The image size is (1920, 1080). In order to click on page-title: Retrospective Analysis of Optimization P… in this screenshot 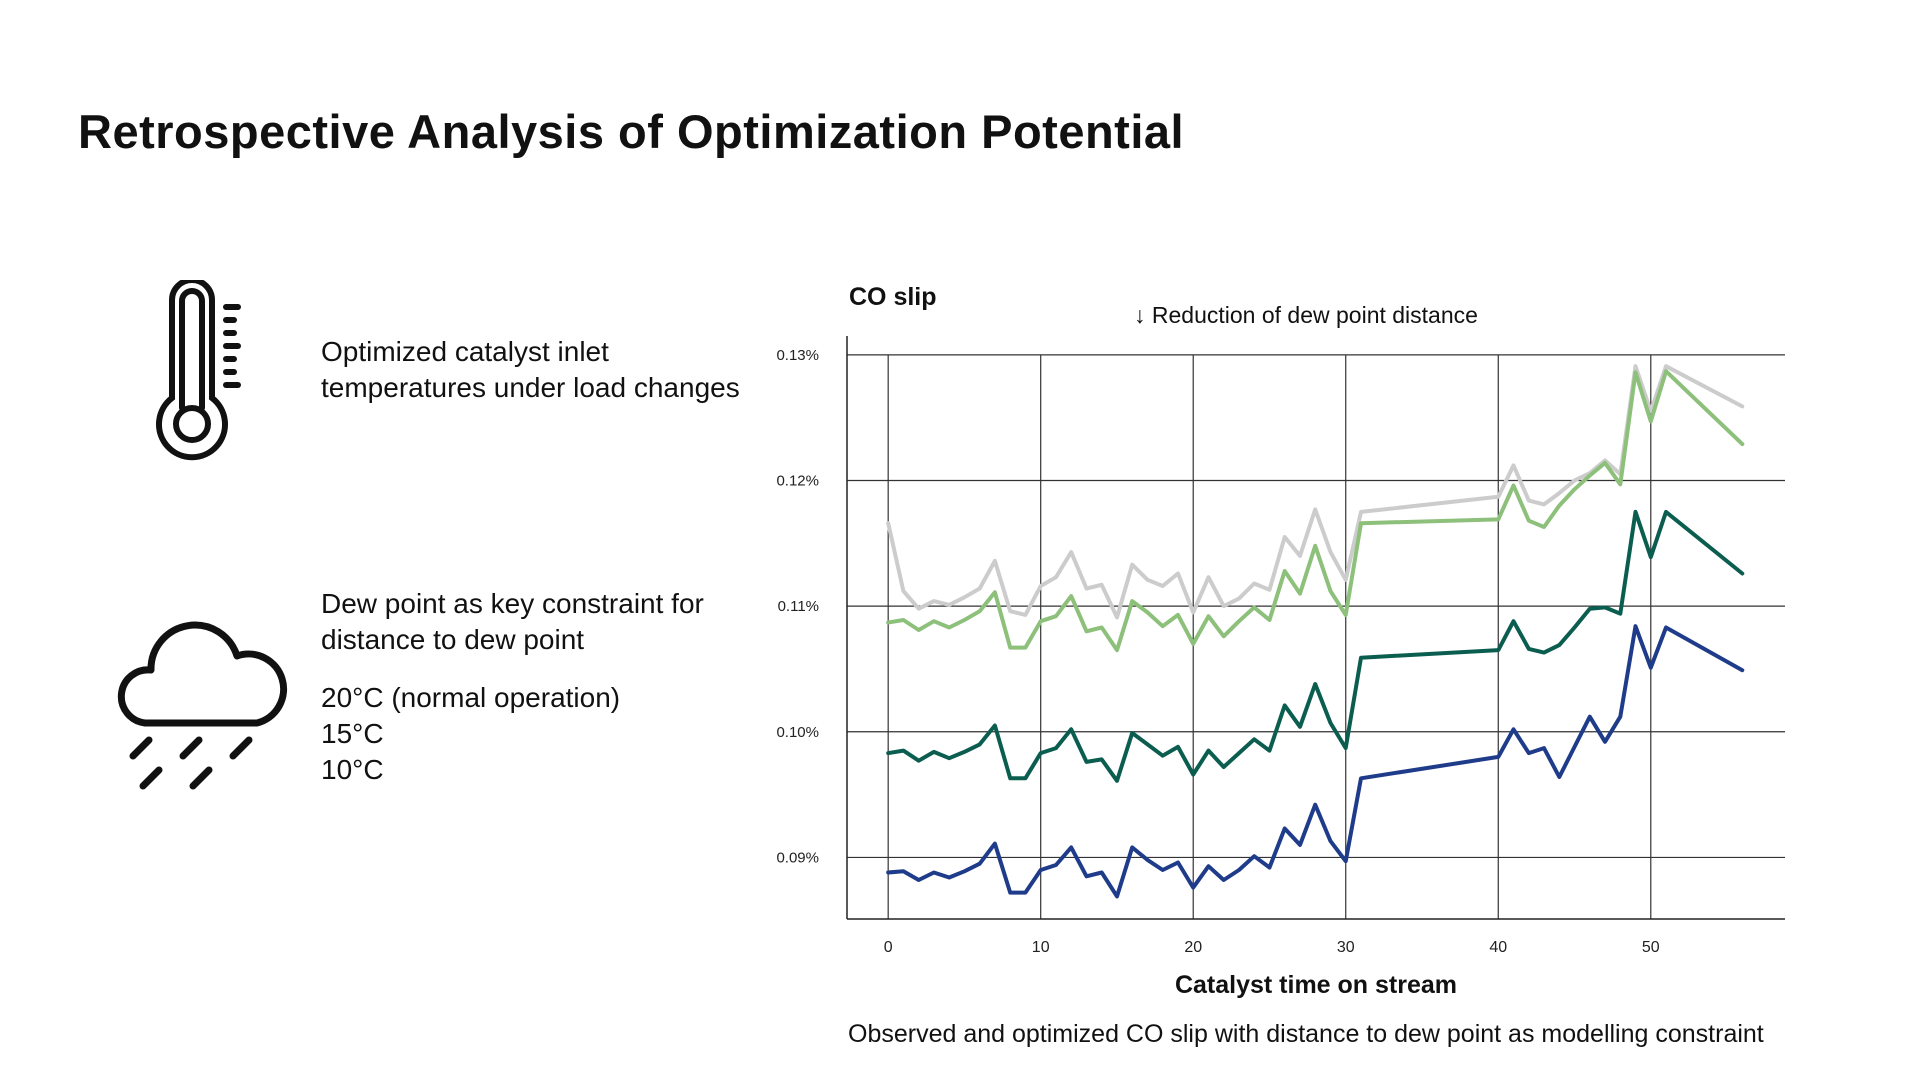, I will do `click(631, 131)`.